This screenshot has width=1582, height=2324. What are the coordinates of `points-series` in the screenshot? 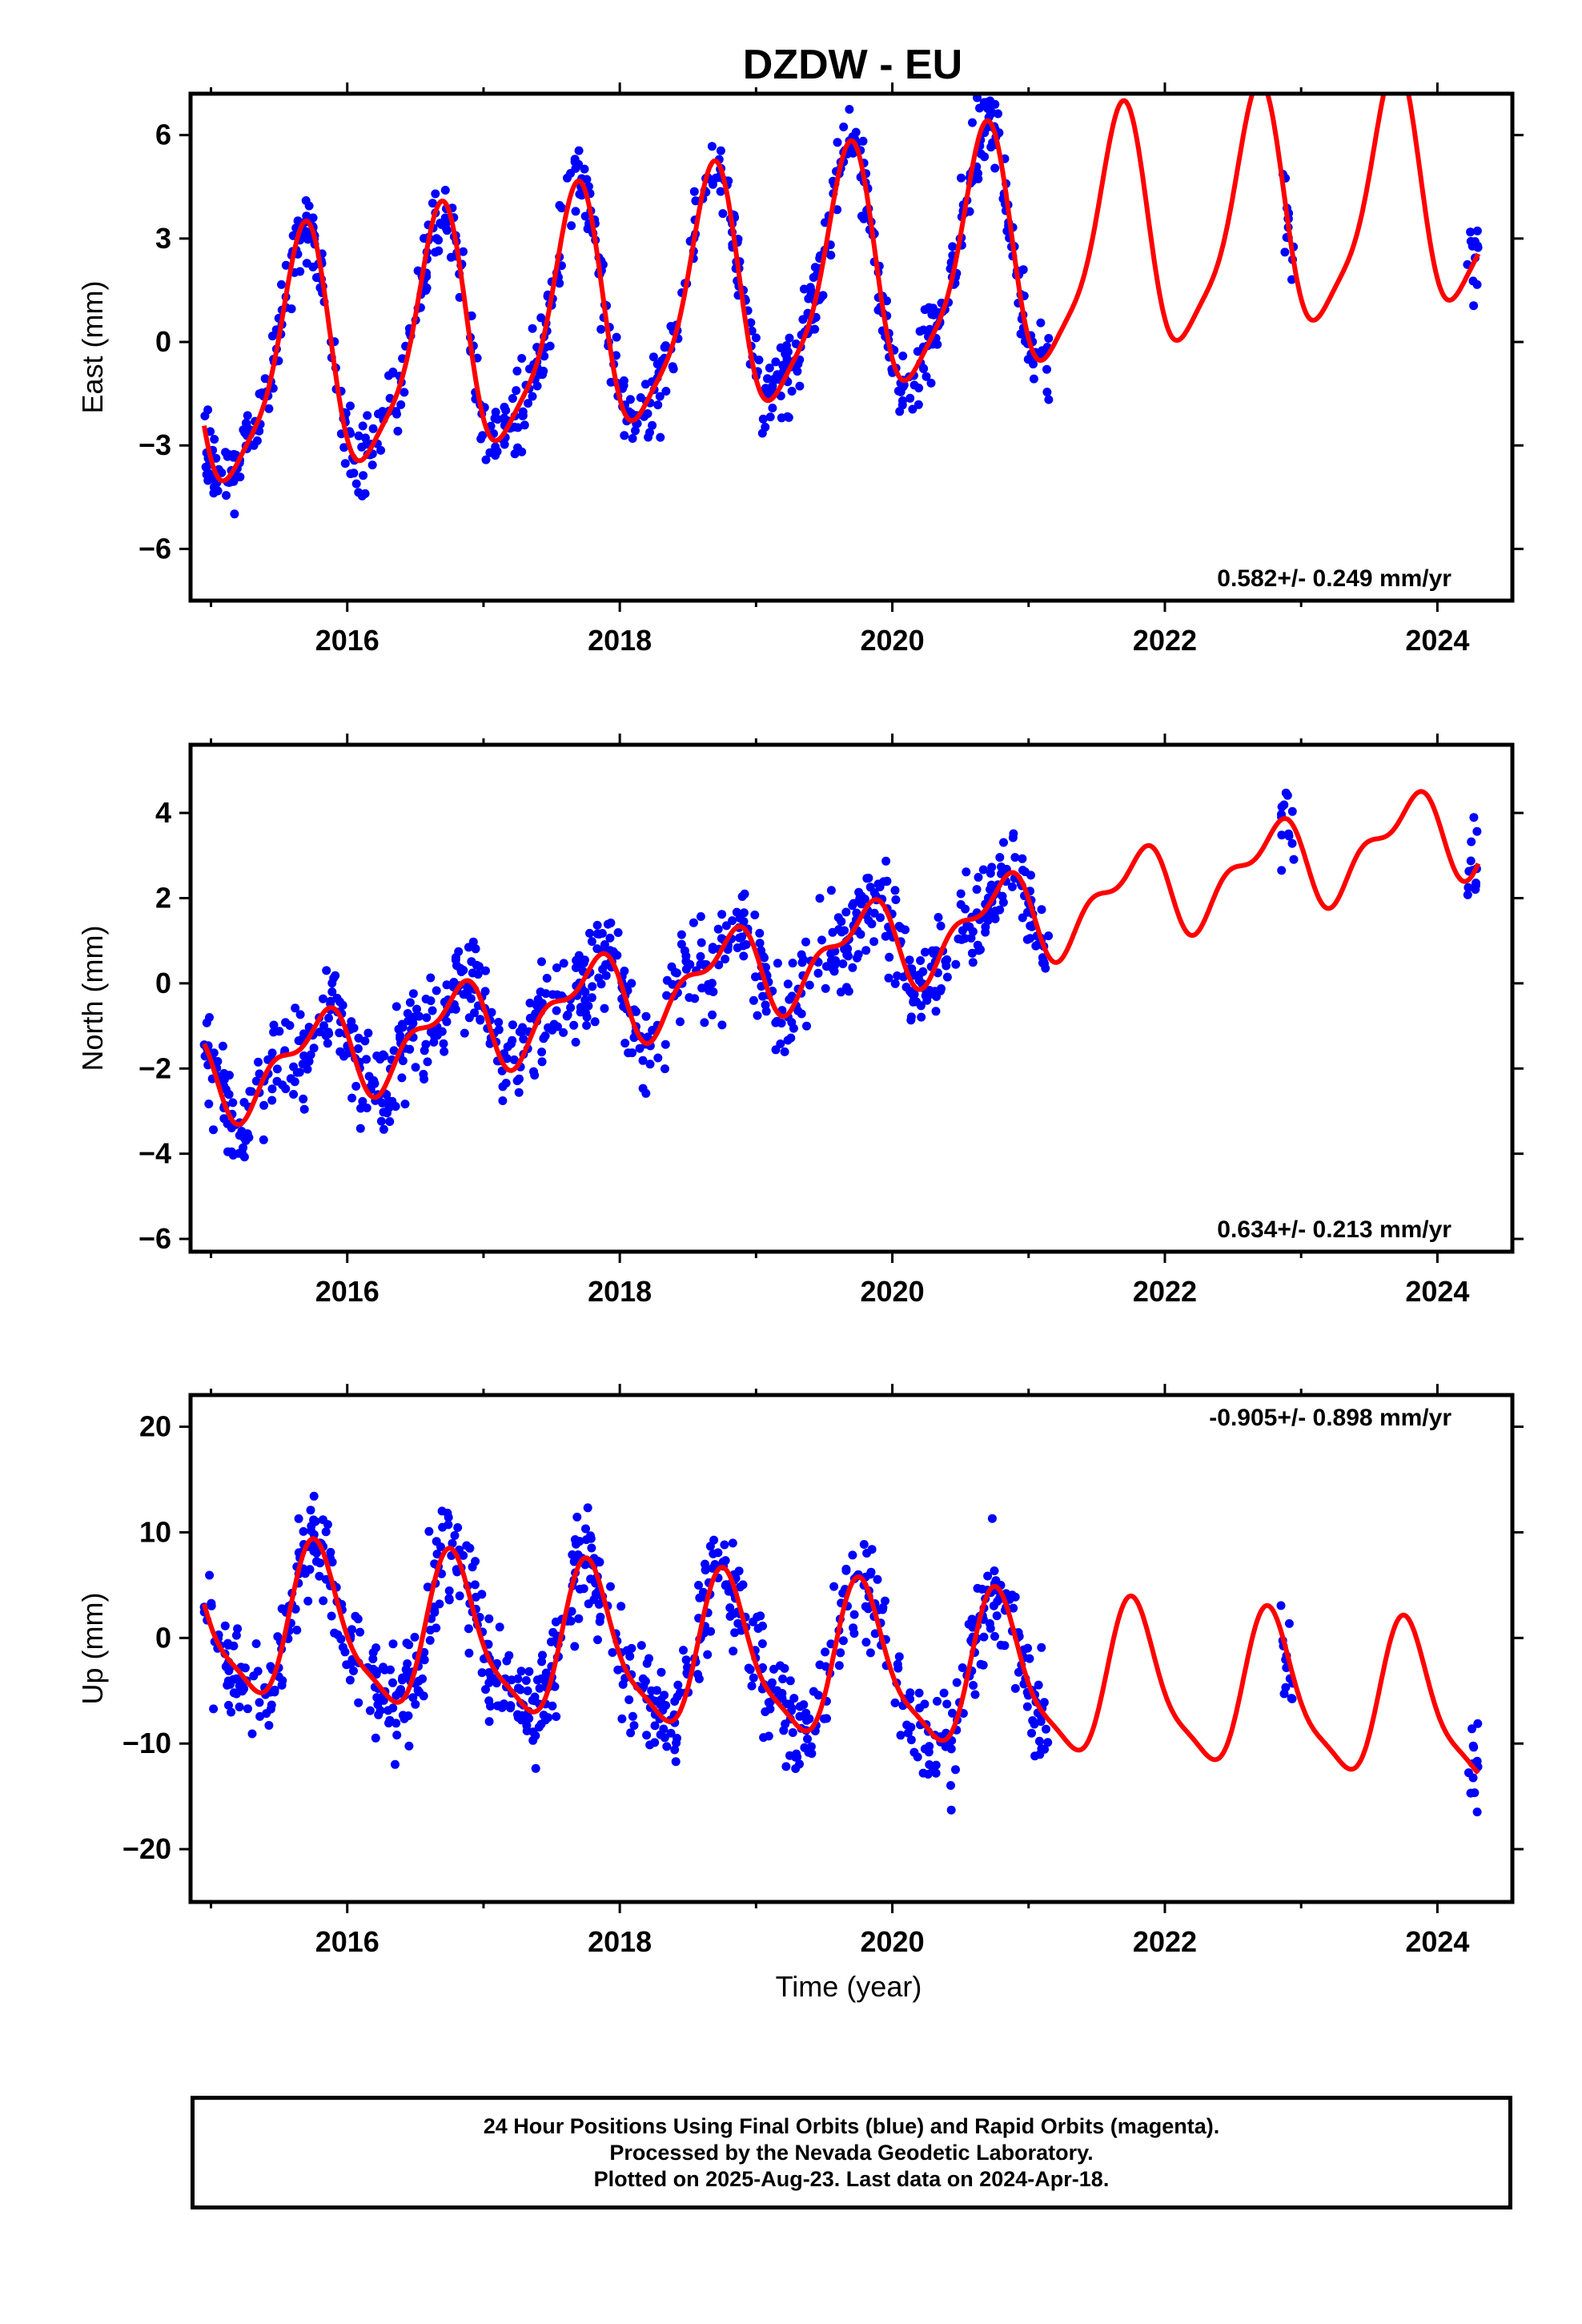 It's located at (841, 975).